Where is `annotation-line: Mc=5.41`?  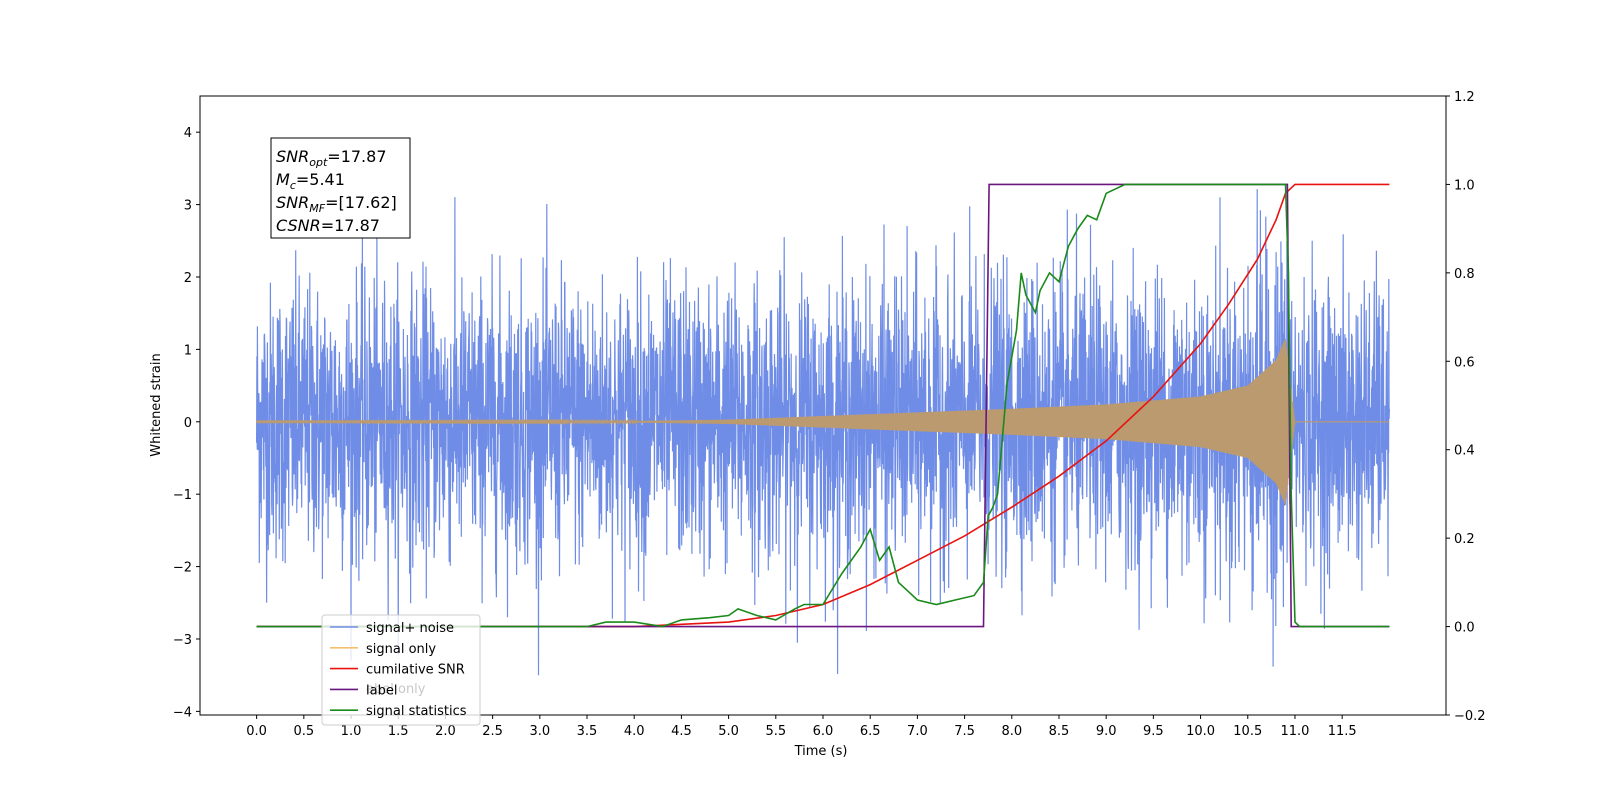
annotation-line: Mc=5.41 is located at coordinates (310, 181).